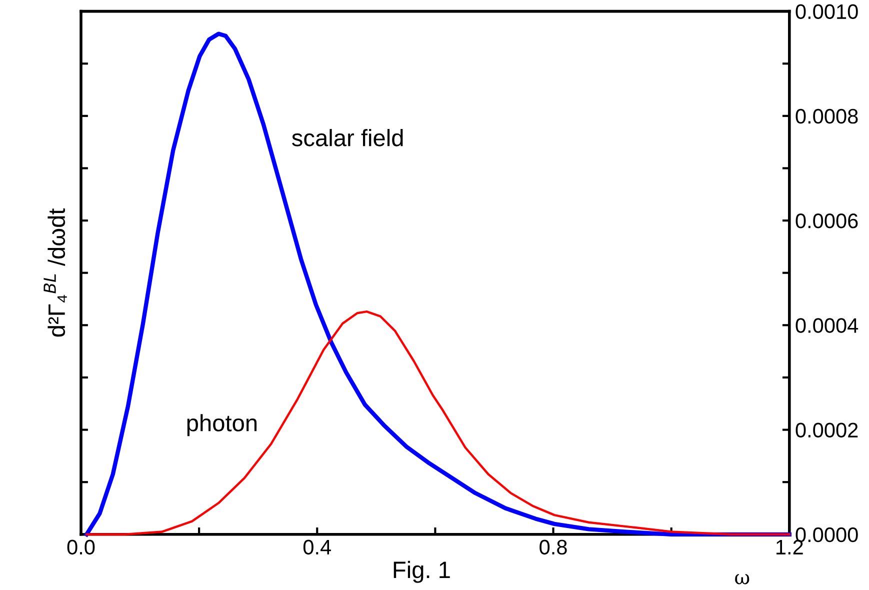 The height and width of the screenshot is (590, 869). I want to click on series-label: photon, so click(222, 425).